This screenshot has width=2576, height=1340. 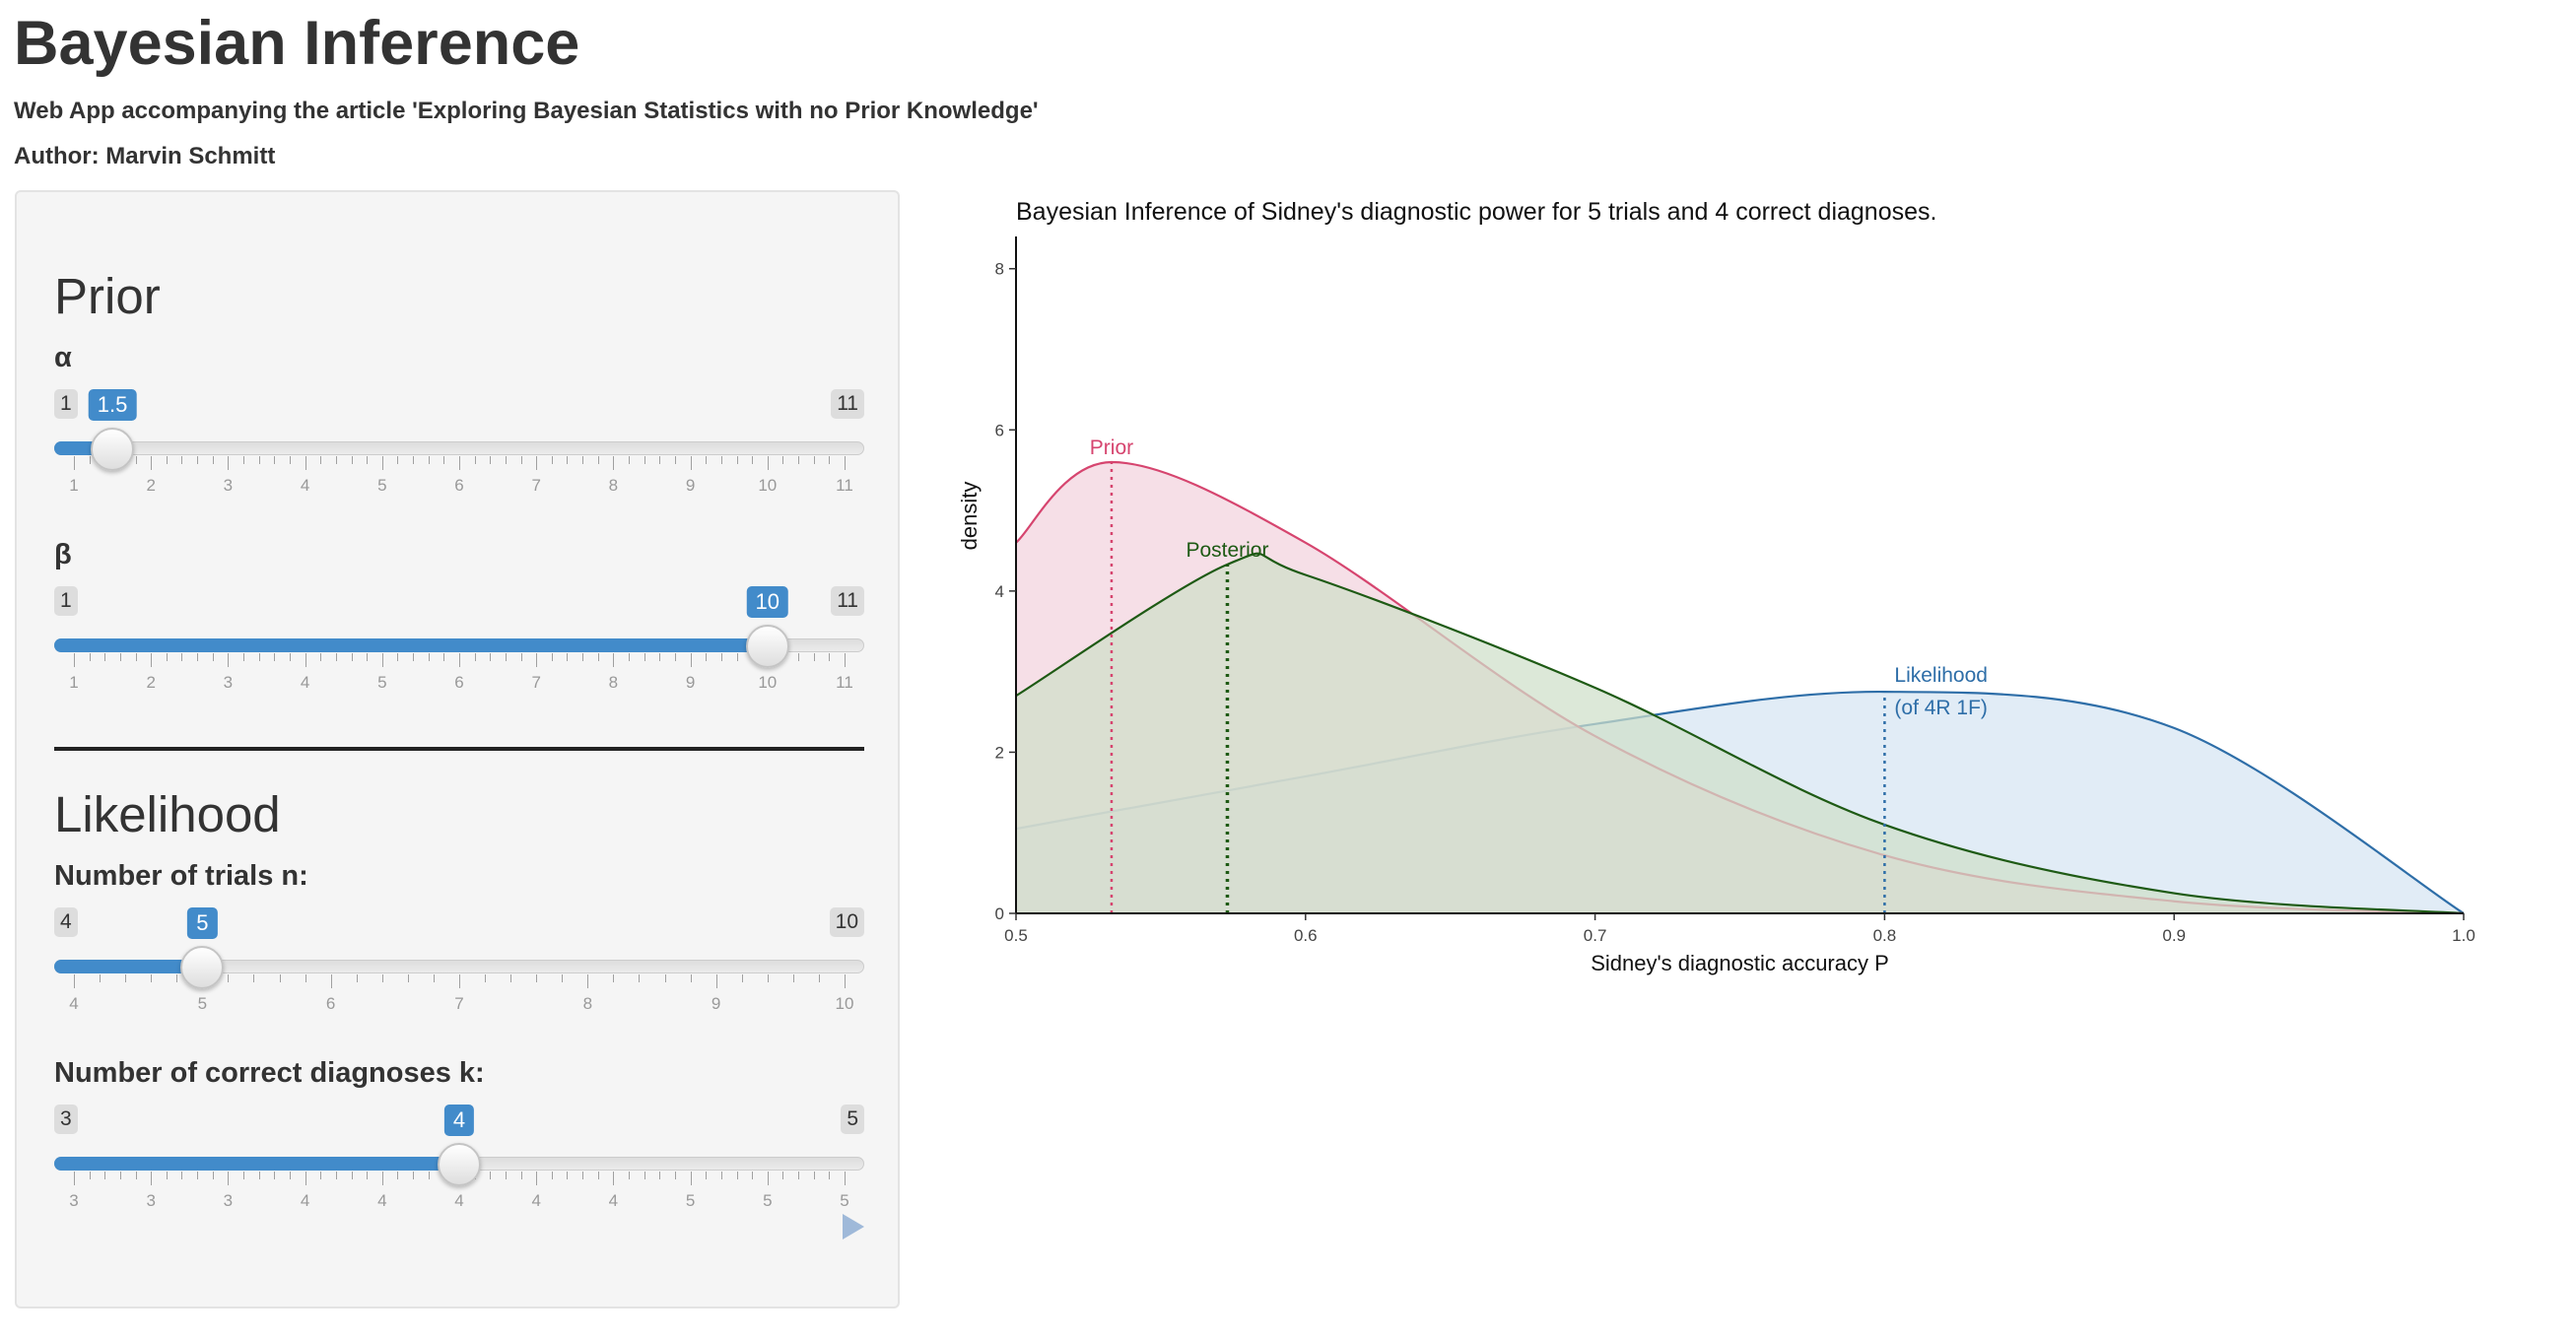 What do you see at coordinates (1740, 963) in the screenshot?
I see `x-axis-label: Sidney's diagnostic accuracy P` at bounding box center [1740, 963].